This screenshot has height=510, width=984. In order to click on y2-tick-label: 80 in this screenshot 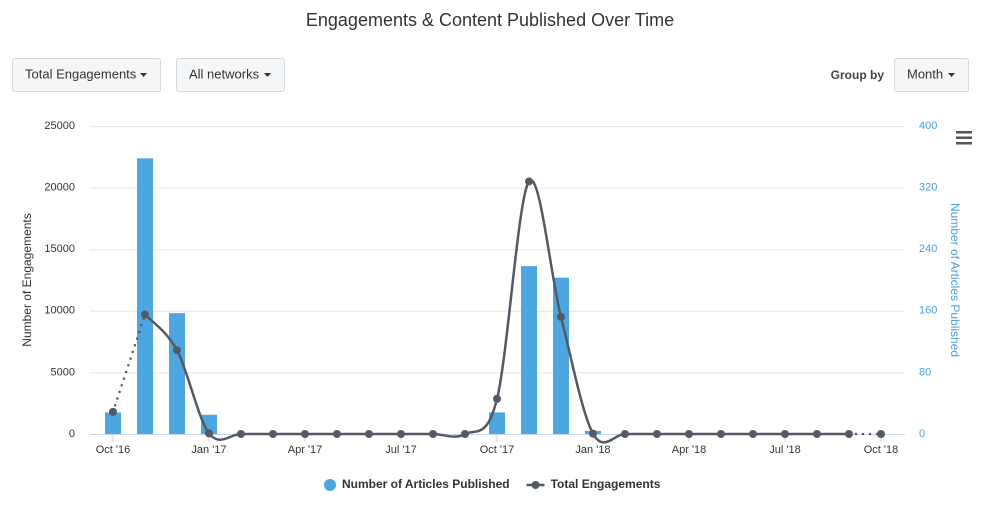, I will do `click(925, 372)`.